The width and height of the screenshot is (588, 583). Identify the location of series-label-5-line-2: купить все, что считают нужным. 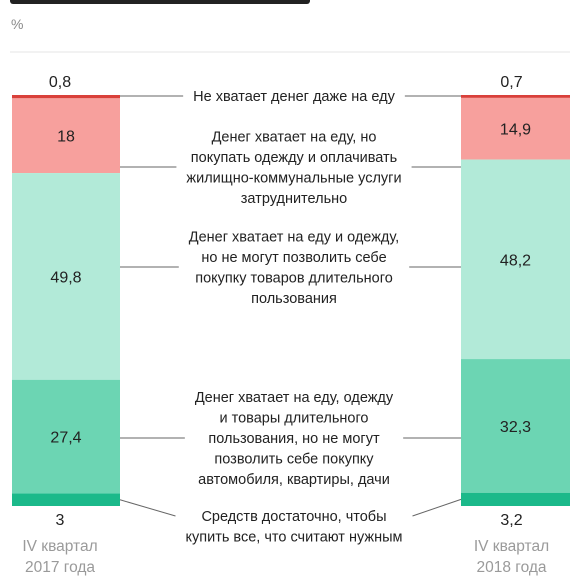
(294, 537).